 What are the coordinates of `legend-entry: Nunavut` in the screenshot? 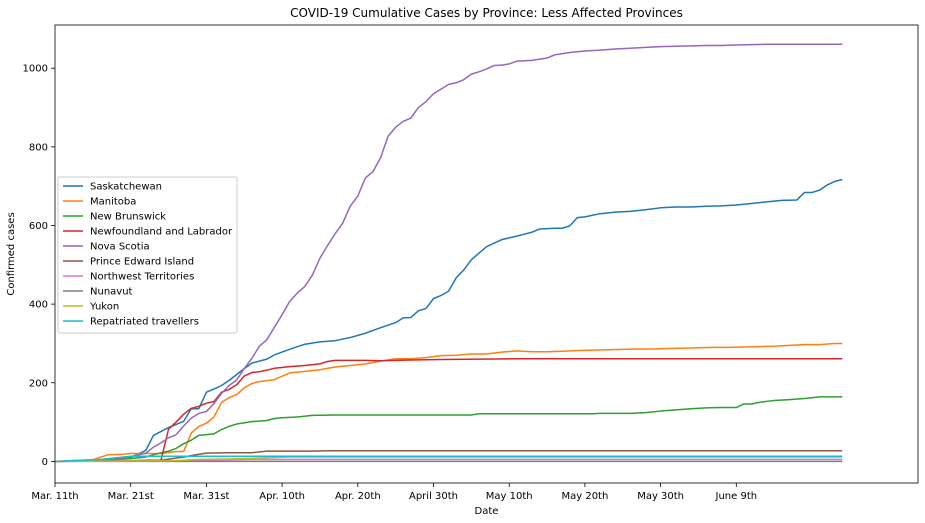 It's located at (111, 292).